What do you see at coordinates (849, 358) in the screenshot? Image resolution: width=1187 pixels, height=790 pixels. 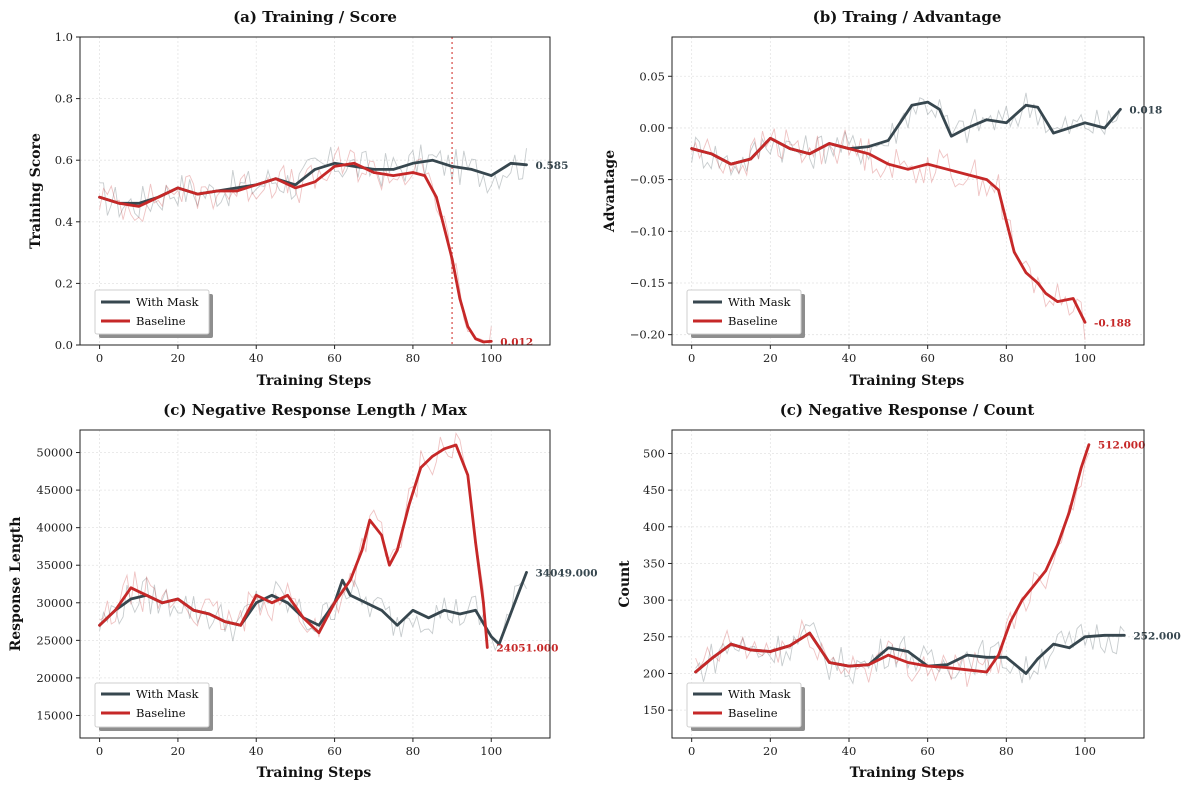 I see `x-tick-label: 40` at bounding box center [849, 358].